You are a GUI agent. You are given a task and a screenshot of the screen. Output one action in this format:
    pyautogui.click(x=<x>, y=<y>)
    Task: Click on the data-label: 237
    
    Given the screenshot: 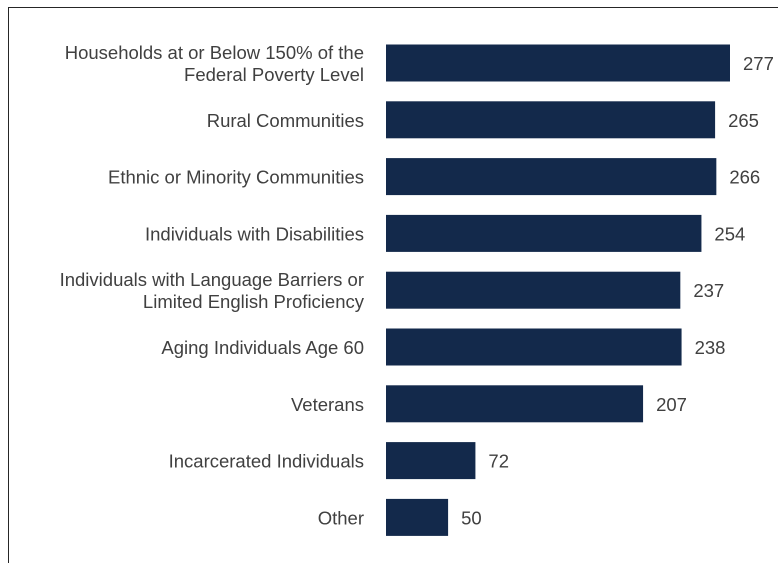 What is the action you would take?
    pyautogui.click(x=708, y=290)
    